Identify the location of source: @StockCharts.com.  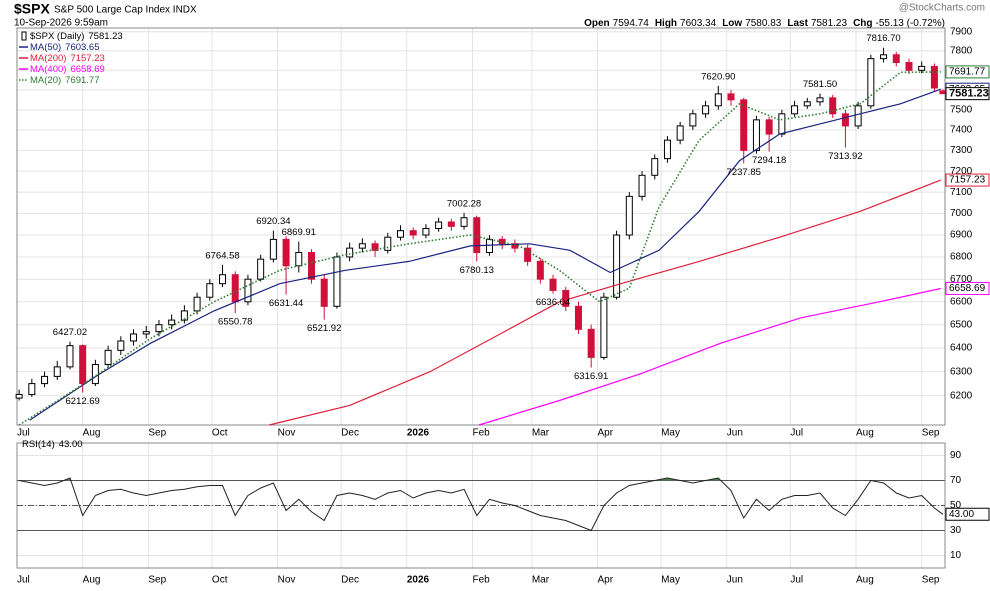
(942, 8).